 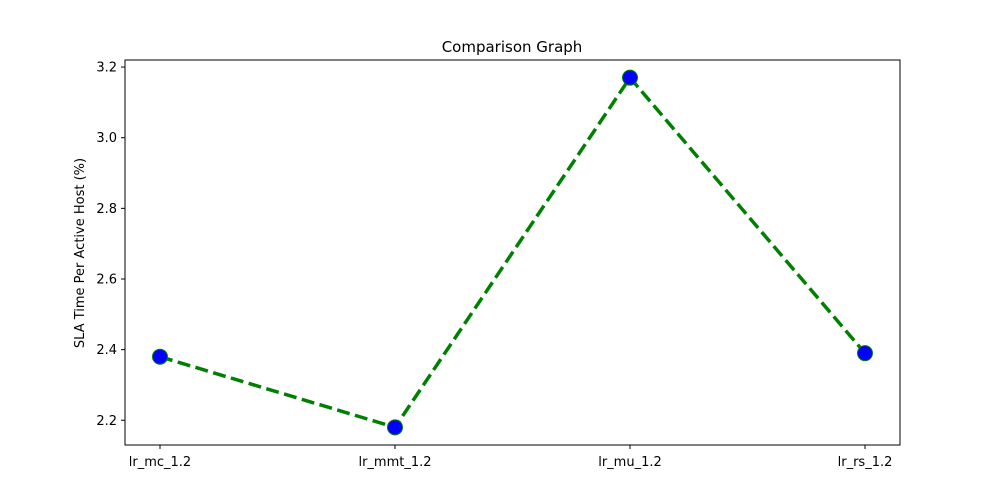 I want to click on y-tick-label: 2.6, so click(x=106, y=279).